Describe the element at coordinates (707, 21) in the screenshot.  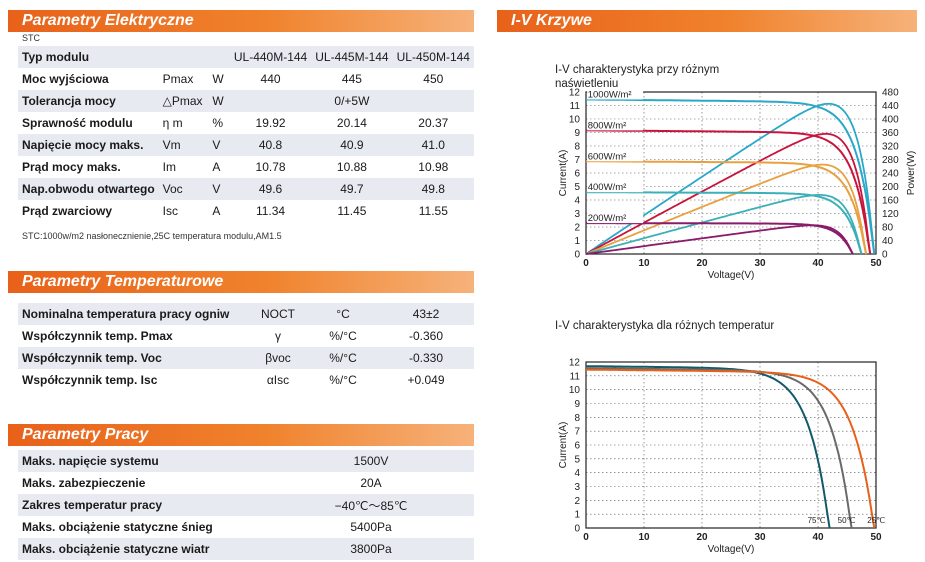
I see `iv-banner: I-V Krzywe` at that location.